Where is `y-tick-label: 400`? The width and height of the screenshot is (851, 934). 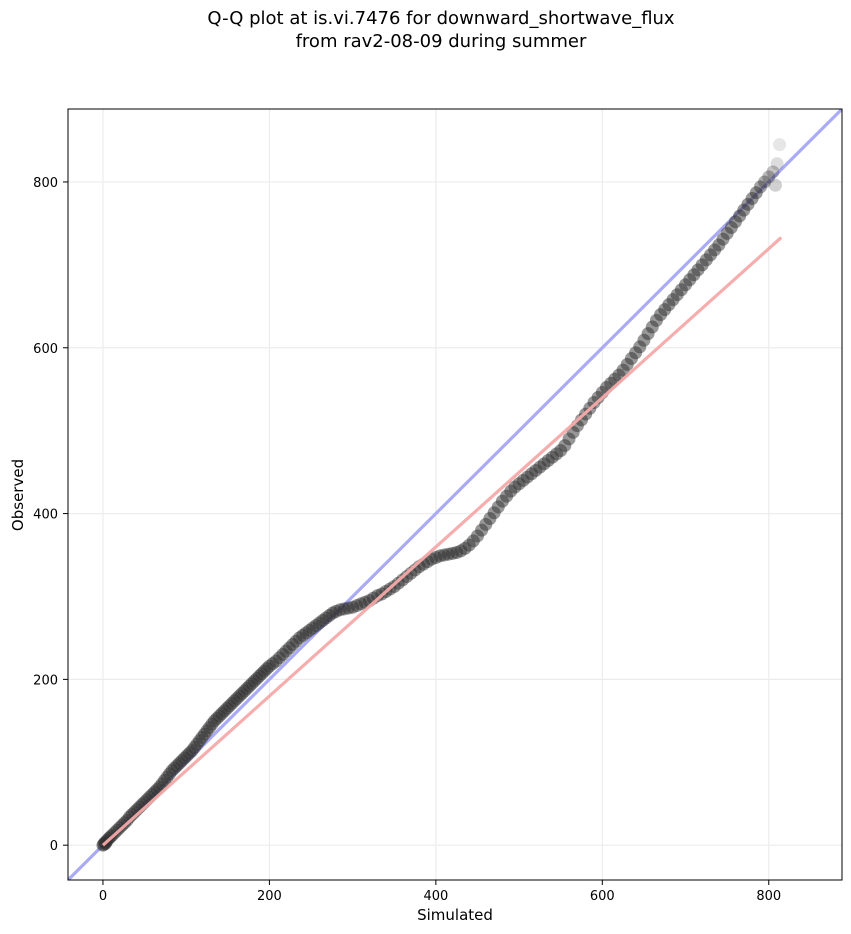
y-tick-label: 400 is located at coordinates (45, 515).